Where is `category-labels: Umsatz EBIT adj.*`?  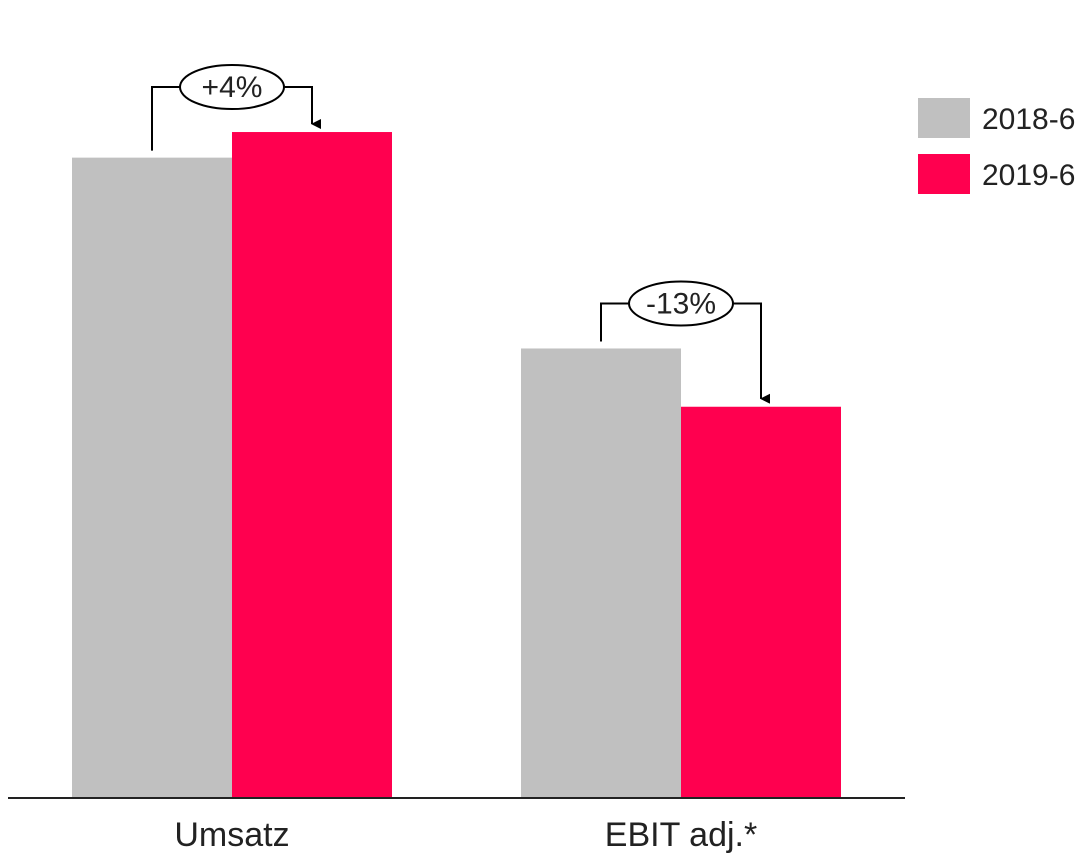 category-labels: Umsatz EBIT adj.* is located at coordinates (465, 835).